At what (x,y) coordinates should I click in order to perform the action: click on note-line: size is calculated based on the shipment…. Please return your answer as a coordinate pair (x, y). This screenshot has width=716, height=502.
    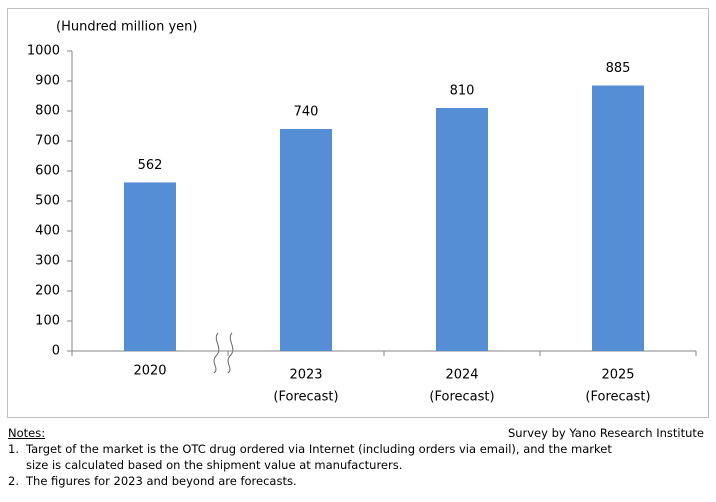
    Looking at the image, I should click on (214, 465).